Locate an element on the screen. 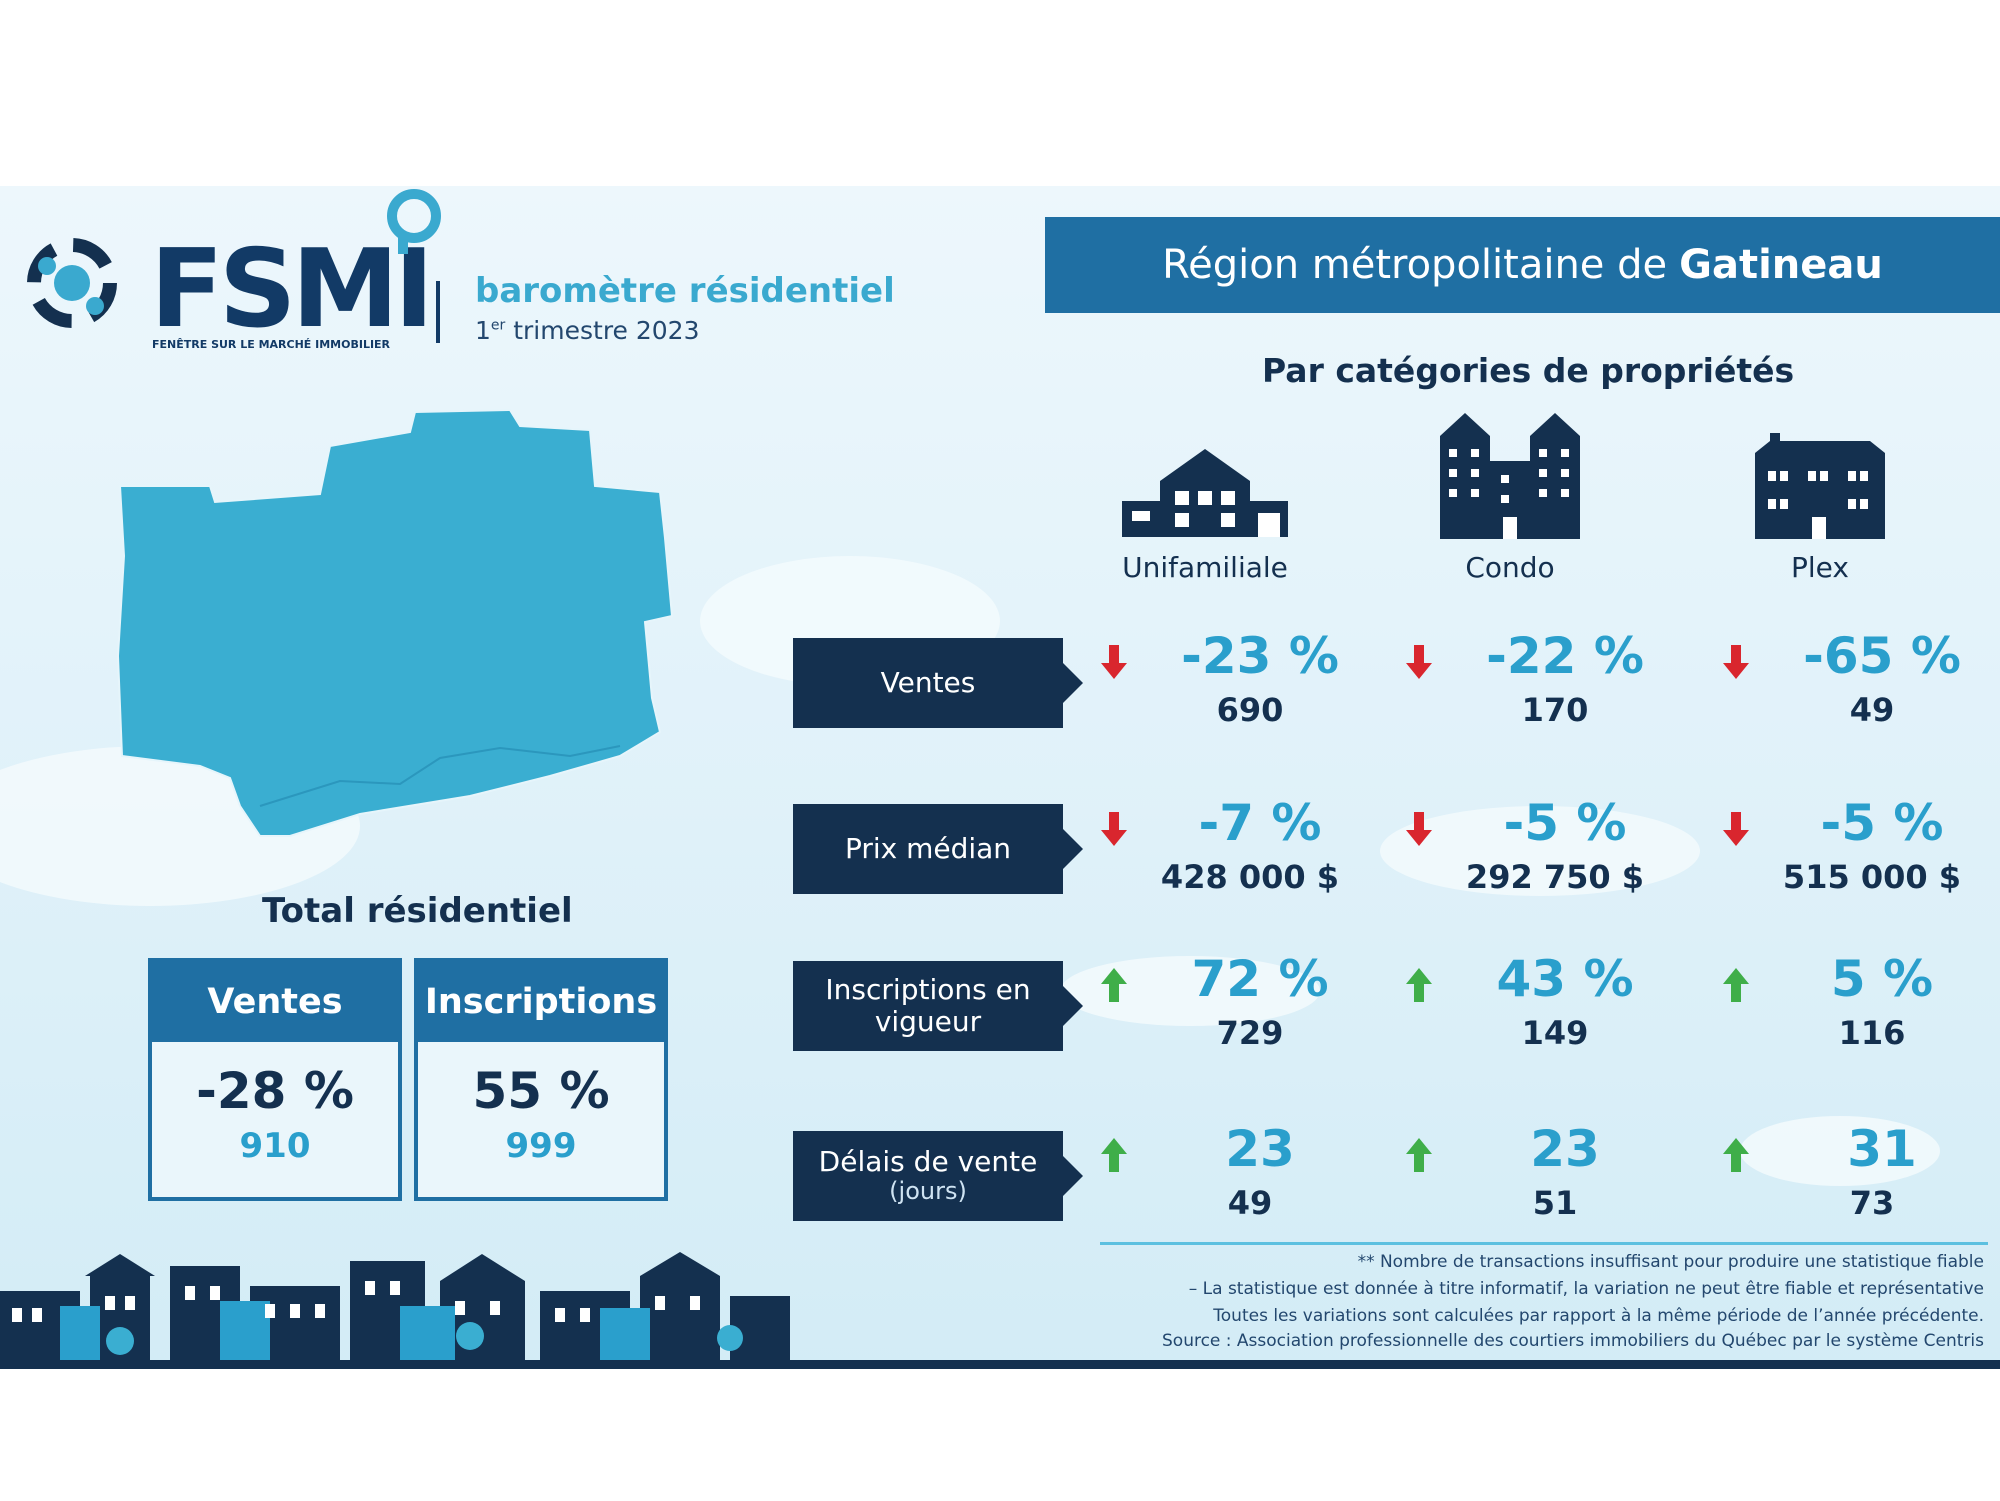 This screenshot has height=1501, width=2000. metric-pct: 72 % is located at coordinates (1260, 979).